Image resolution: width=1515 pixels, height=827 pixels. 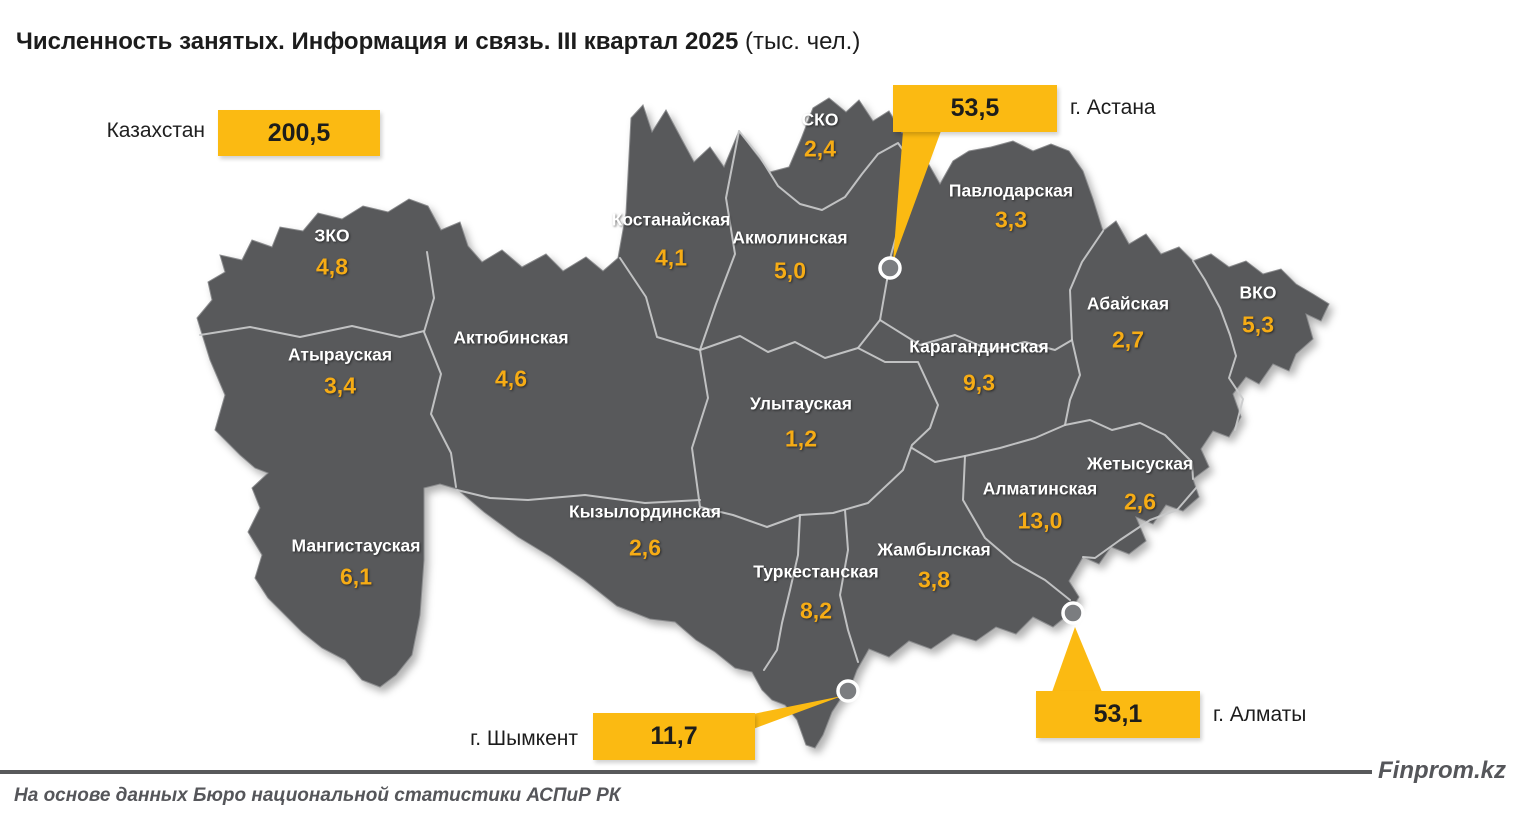 I want to click on region-name: ВКО, so click(x=1258, y=292).